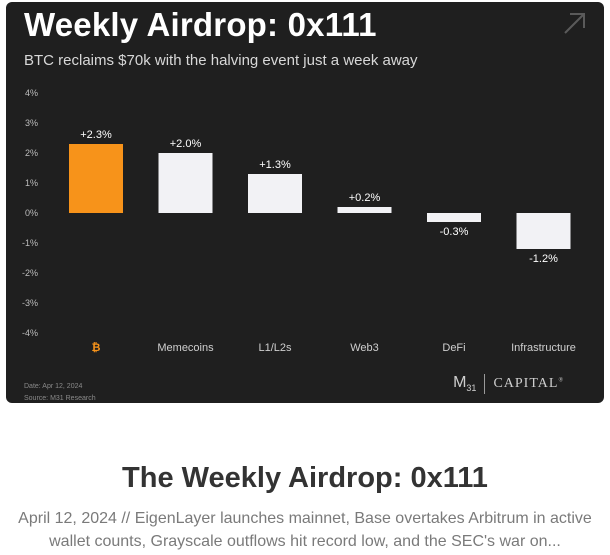  Describe the element at coordinates (53, 386) in the screenshot. I see `footer-date: Date: Apr 12, 2024` at that location.